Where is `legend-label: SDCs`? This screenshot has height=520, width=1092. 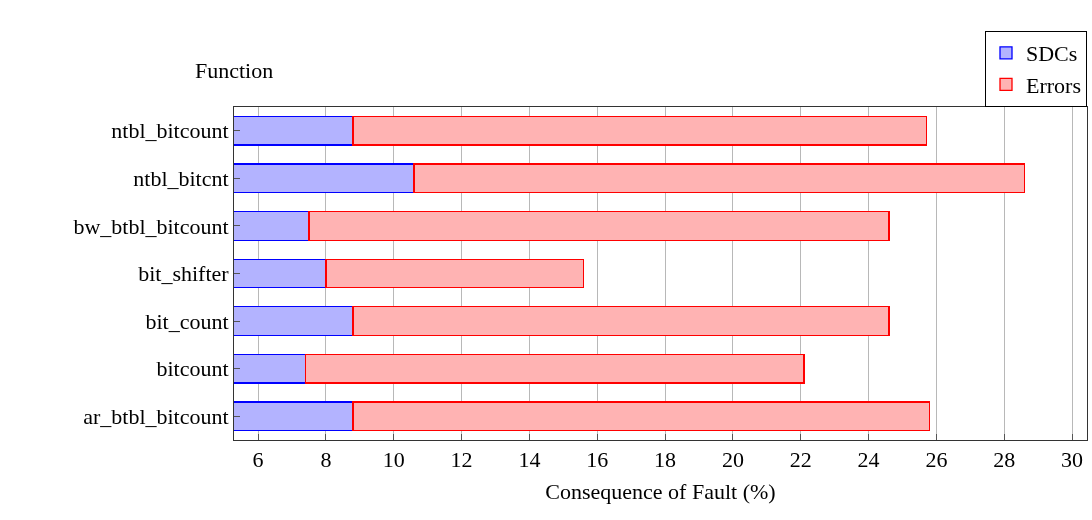
legend-label: SDCs is located at coordinates (1052, 54).